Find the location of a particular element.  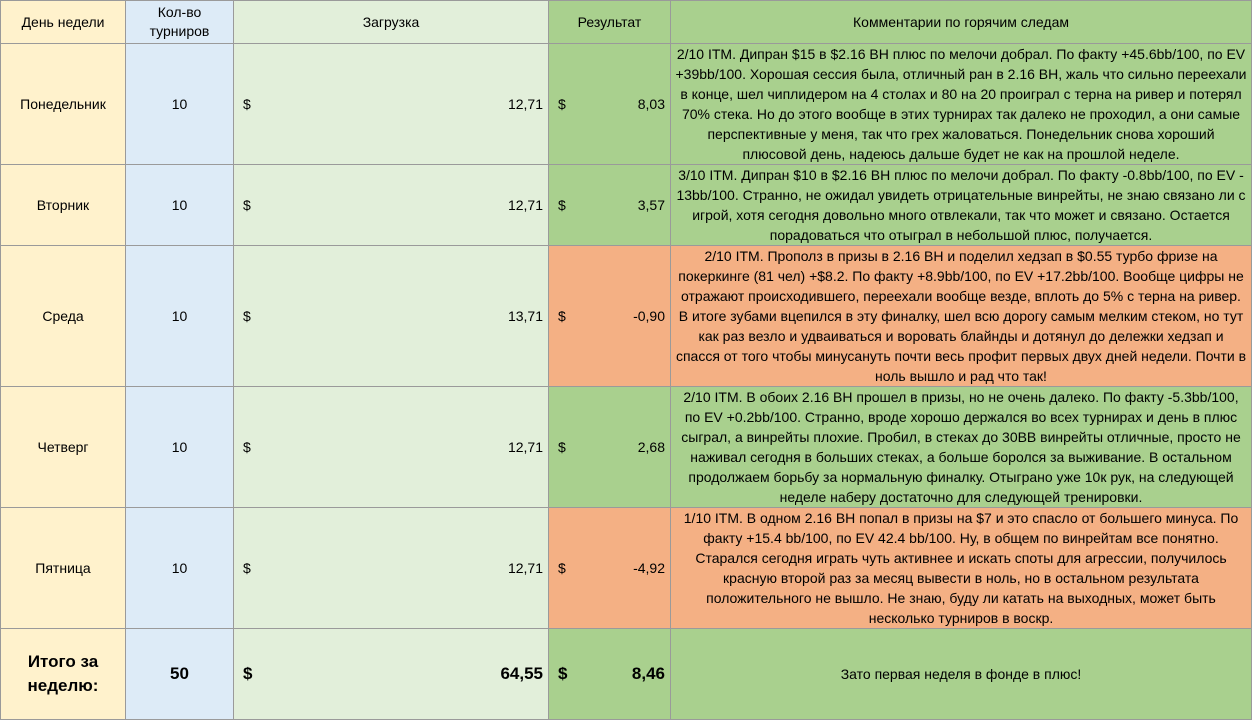

total-result-cell: $8,46 is located at coordinates (609, 674).